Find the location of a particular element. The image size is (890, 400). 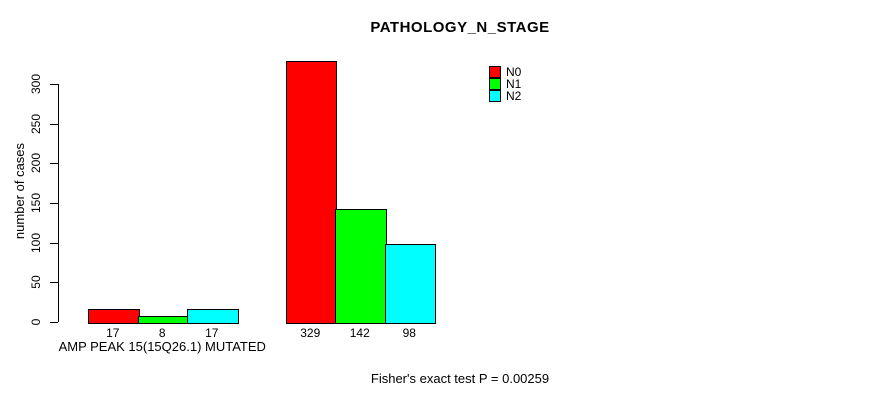

legend-label: N2 is located at coordinates (514, 96).